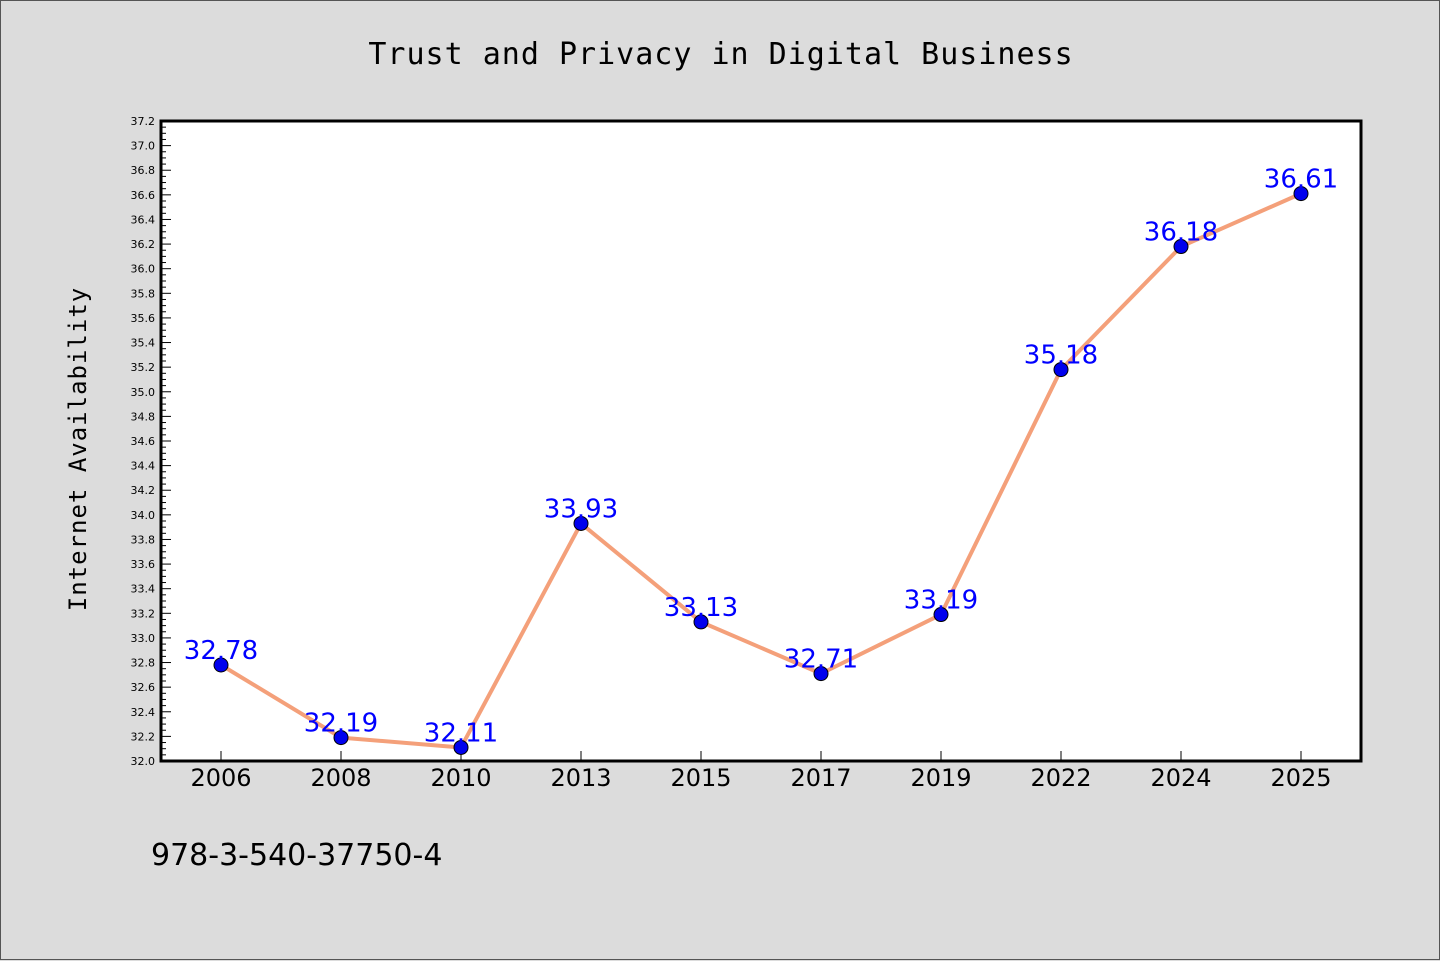  I want to click on x-tick-label: 2024, so click(1180, 778).